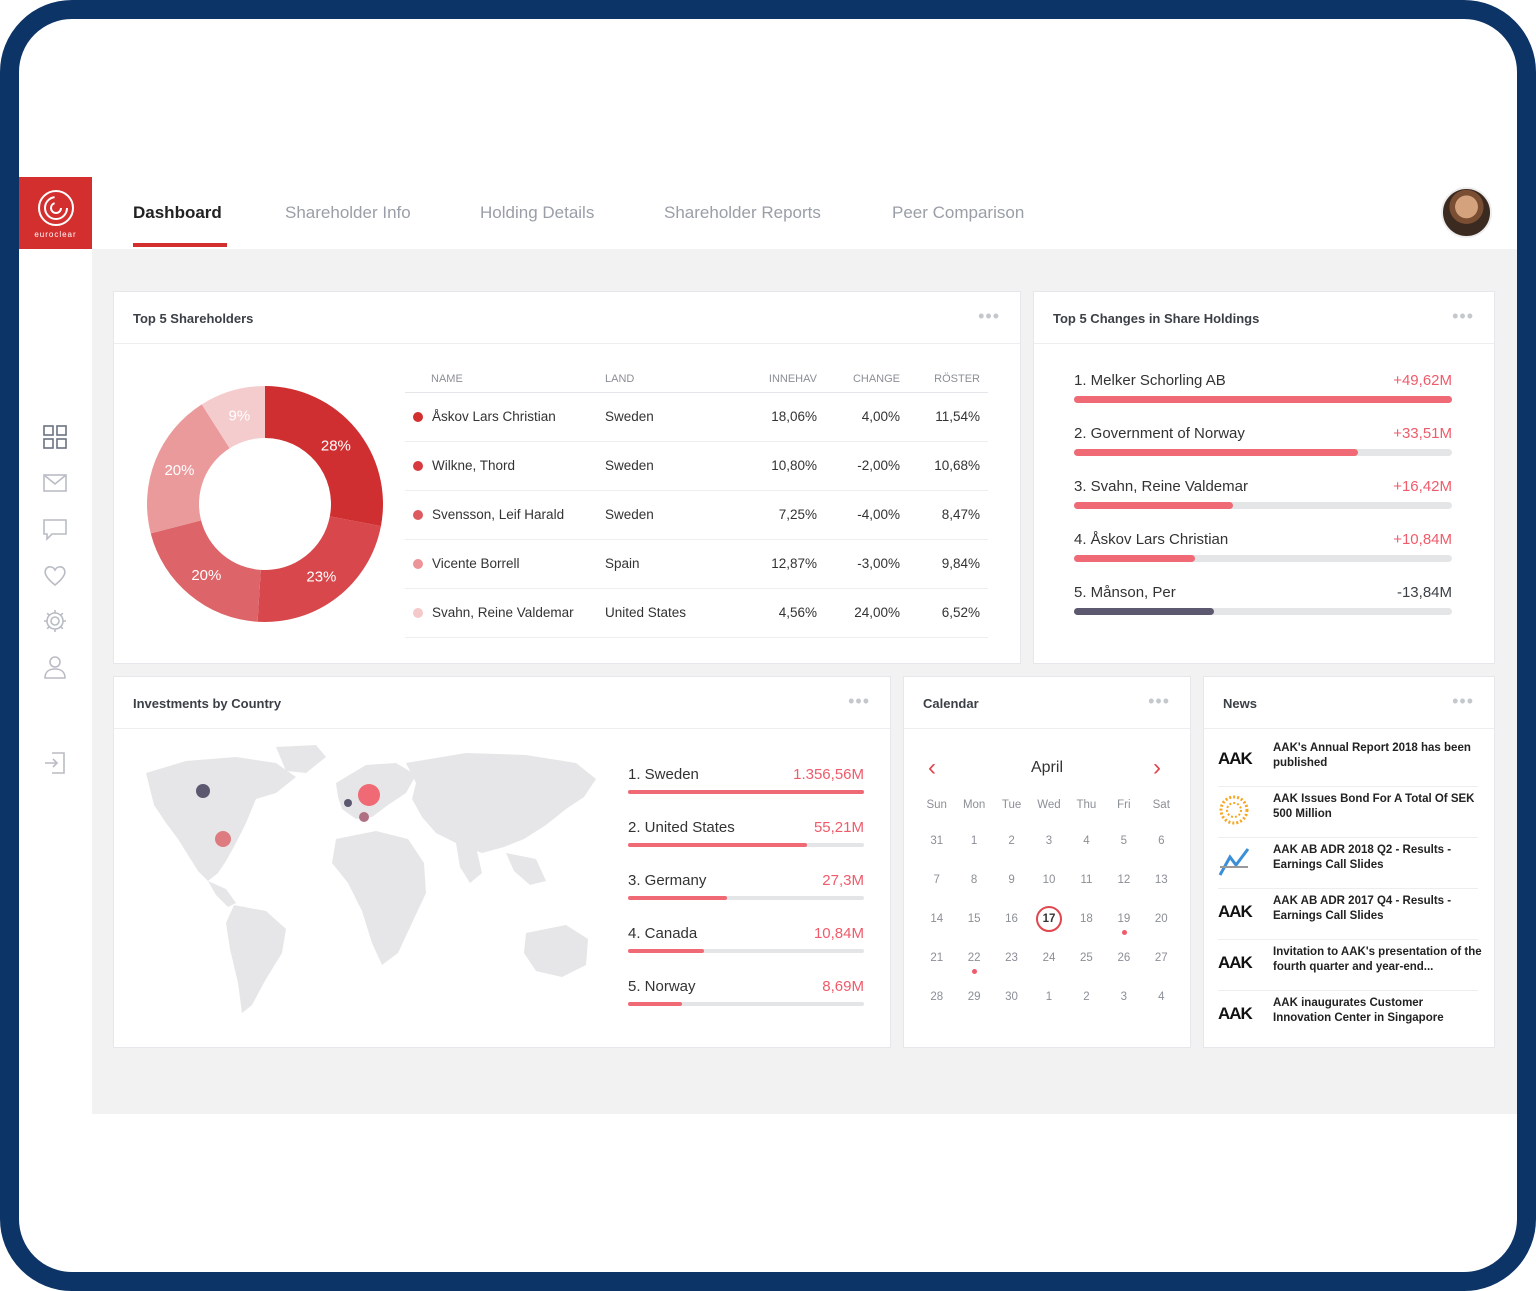 The height and width of the screenshot is (1291, 1536). Describe the element at coordinates (55, 483) in the screenshot. I see `mail-icon` at that location.